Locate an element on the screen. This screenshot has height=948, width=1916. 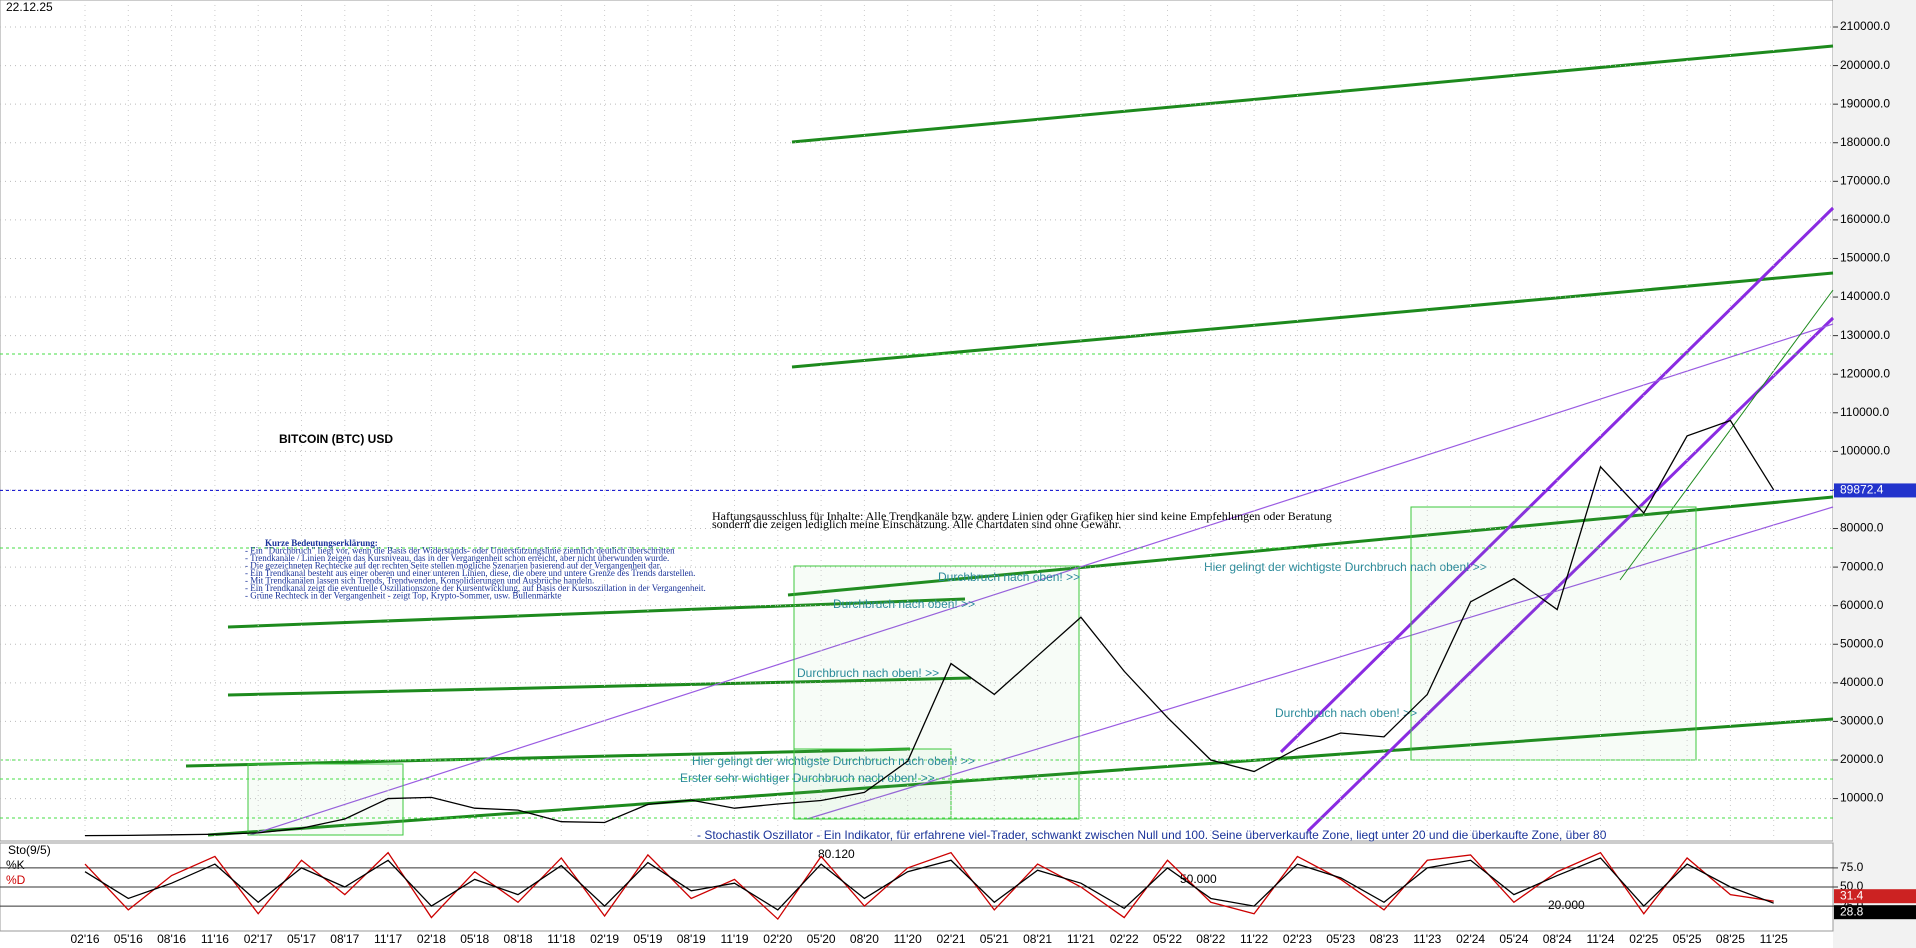
x-tick-label: 02'19 is located at coordinates (604, 939).